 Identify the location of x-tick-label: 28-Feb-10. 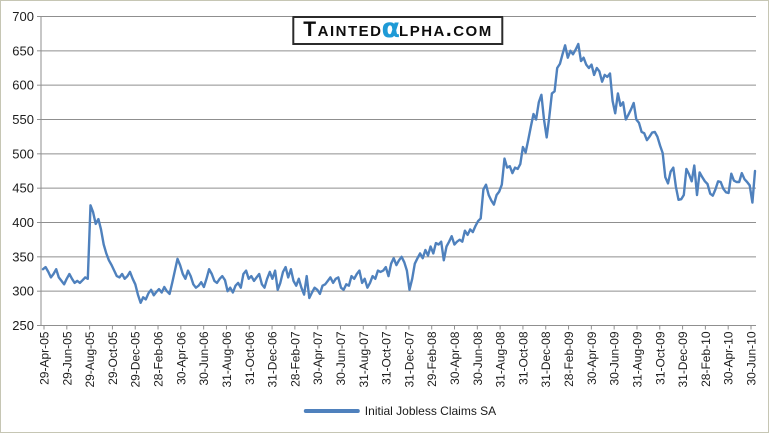
(706, 359).